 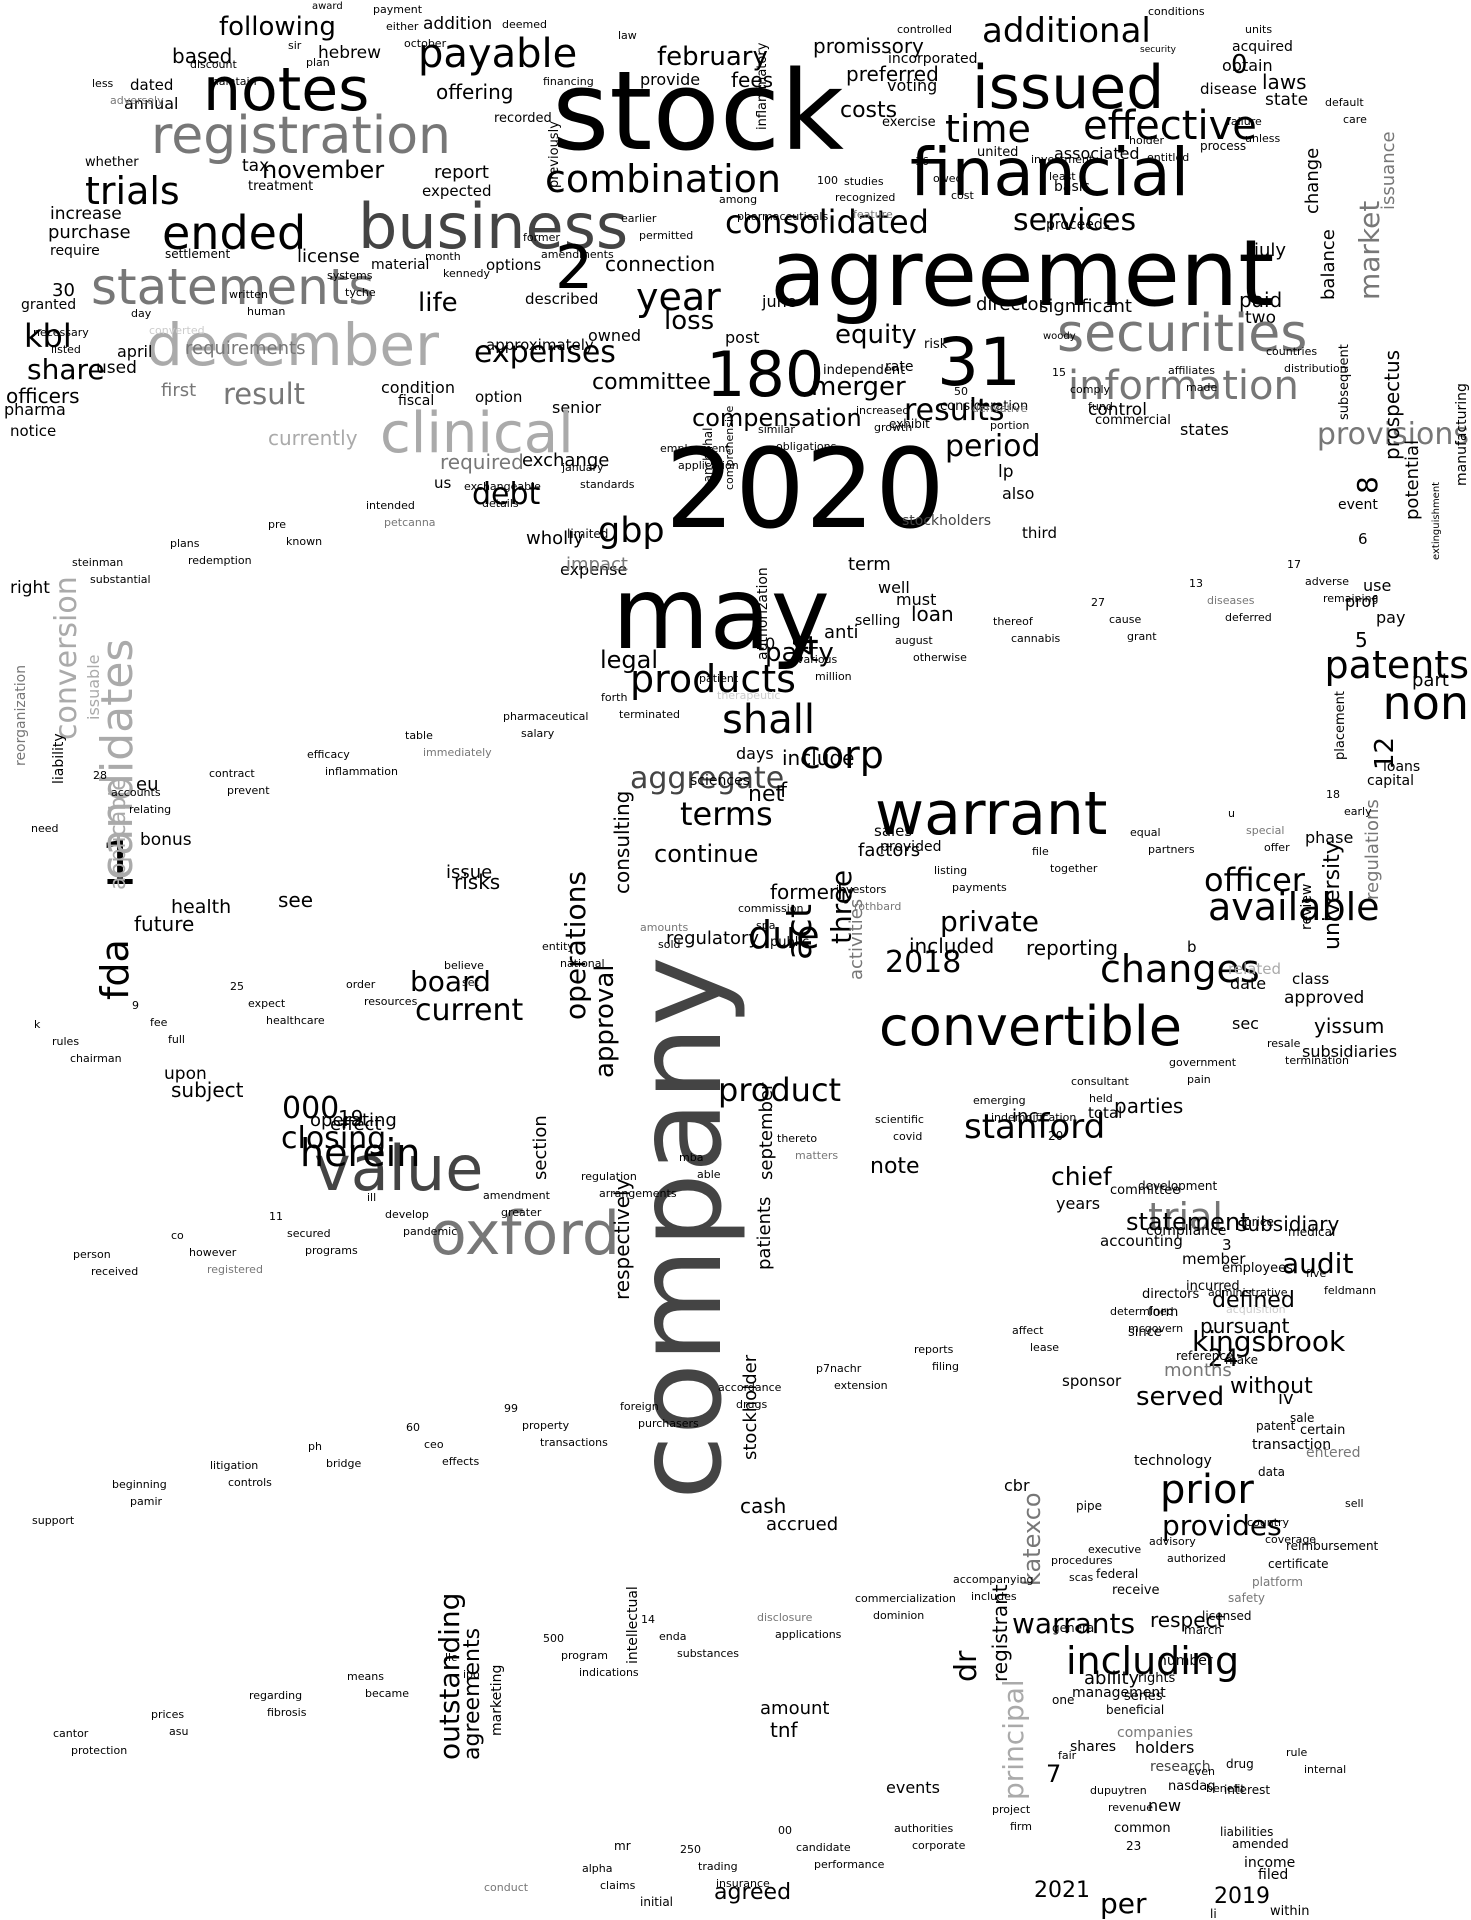 I want to click on cloud-word: research, so click(x=1180, y=1767).